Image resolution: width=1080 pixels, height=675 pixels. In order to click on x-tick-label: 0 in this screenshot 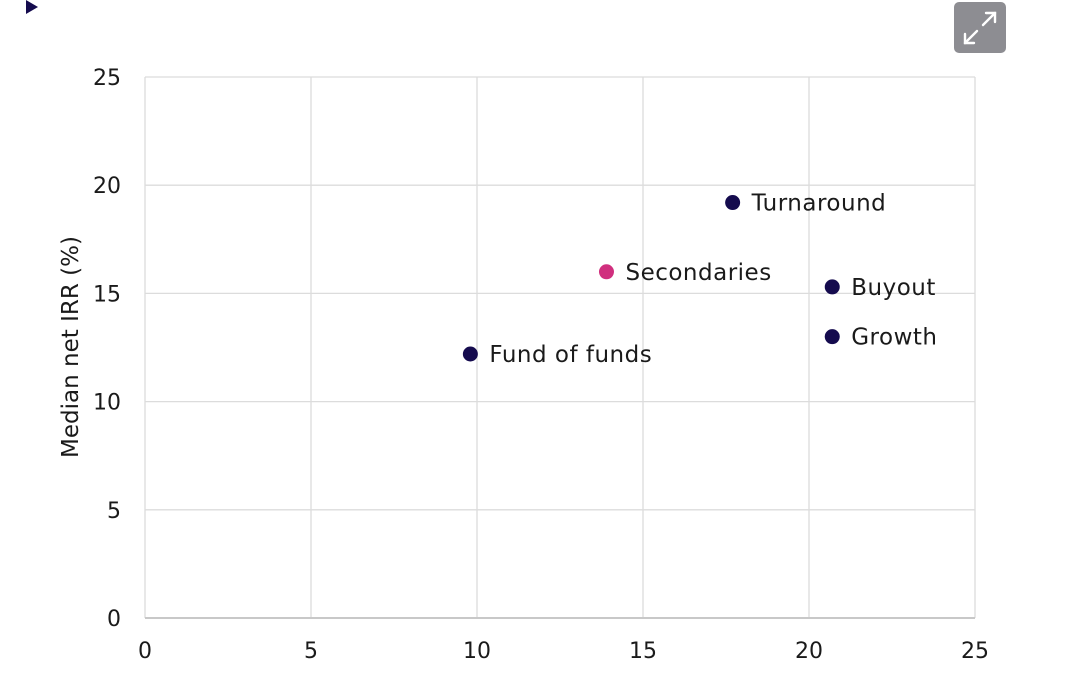, I will do `click(145, 651)`.